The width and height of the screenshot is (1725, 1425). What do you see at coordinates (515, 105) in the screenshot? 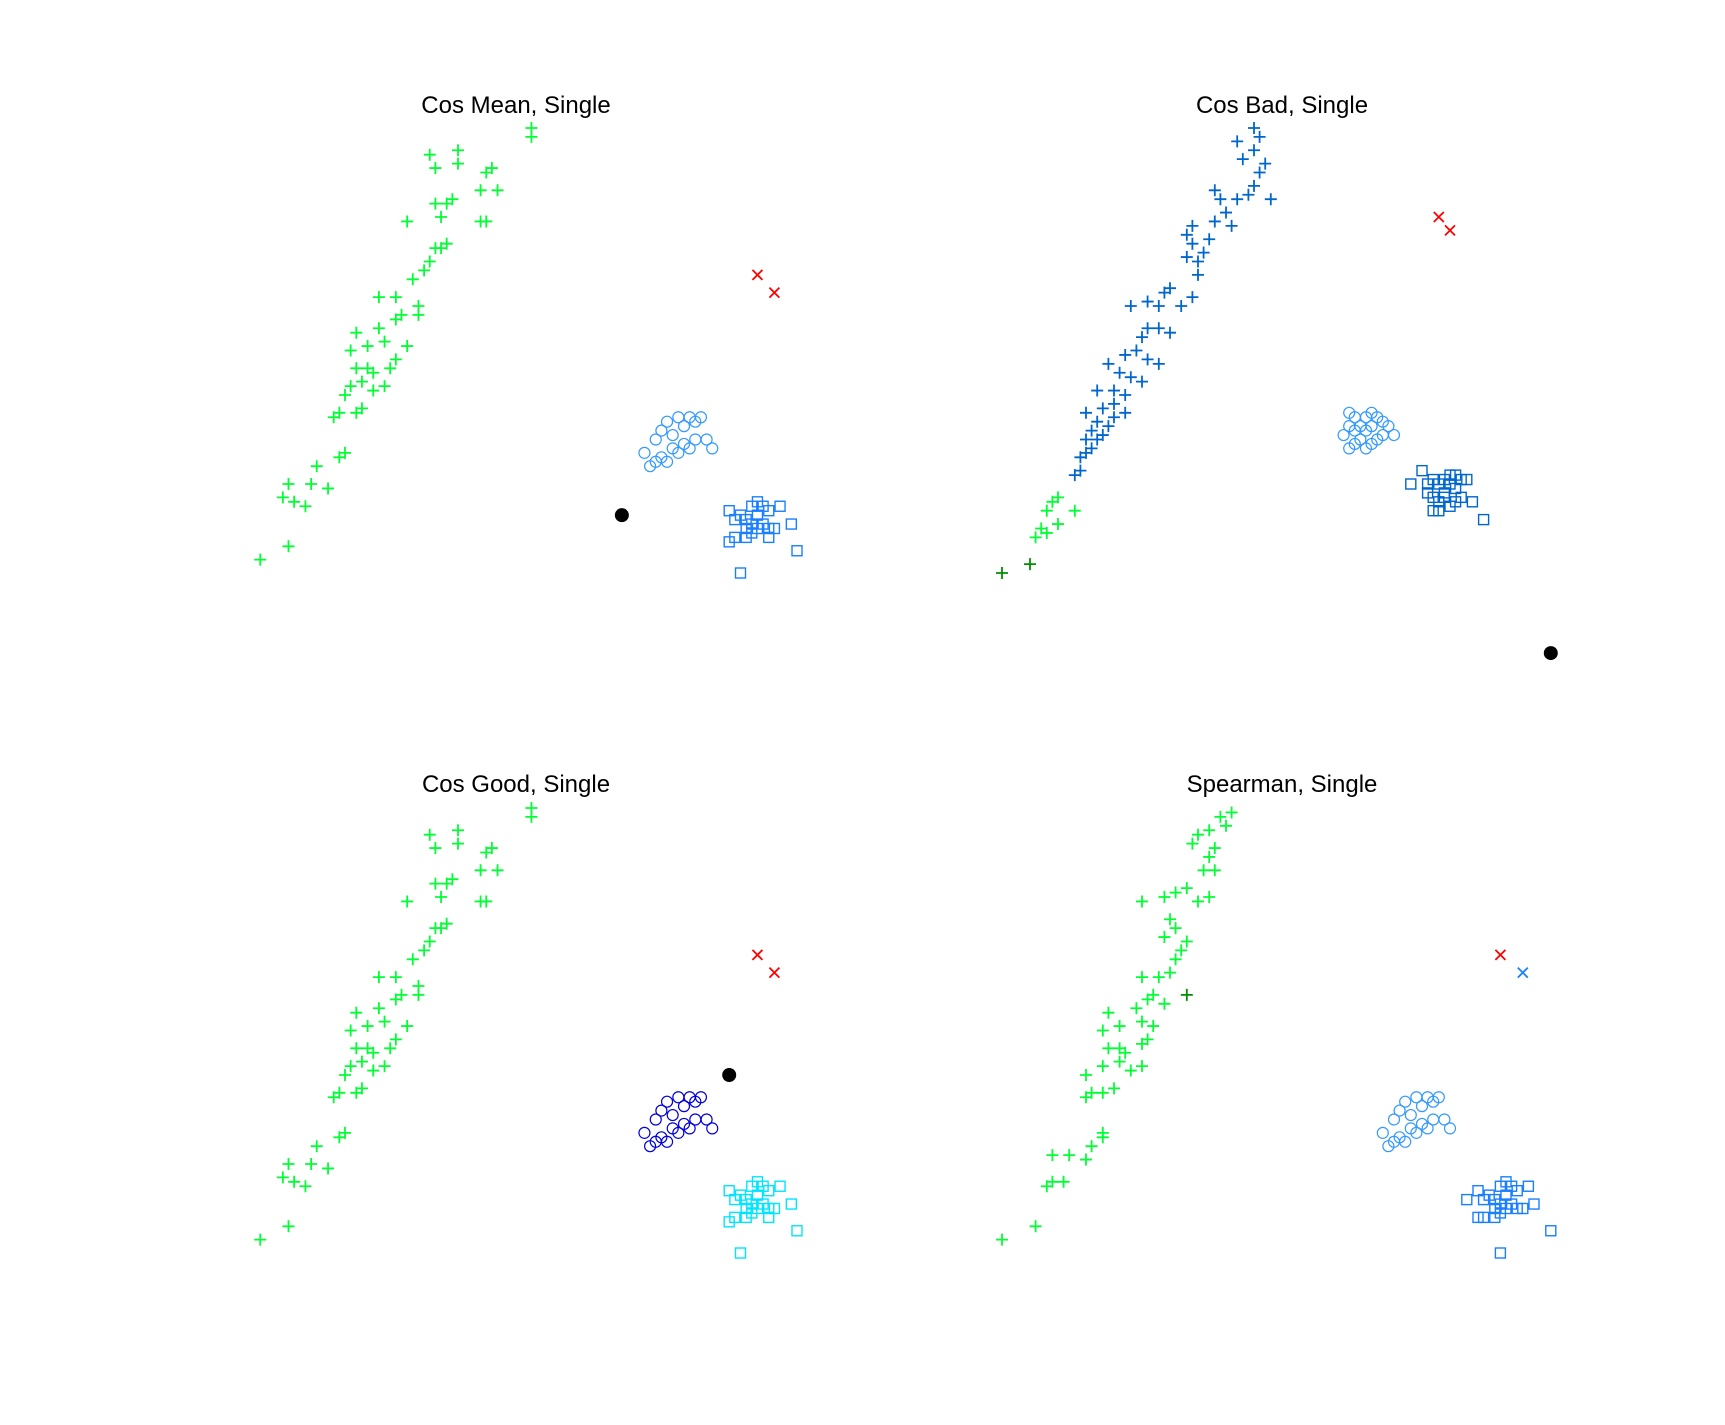
I see `panel-title: Cos Mean, Single` at bounding box center [515, 105].